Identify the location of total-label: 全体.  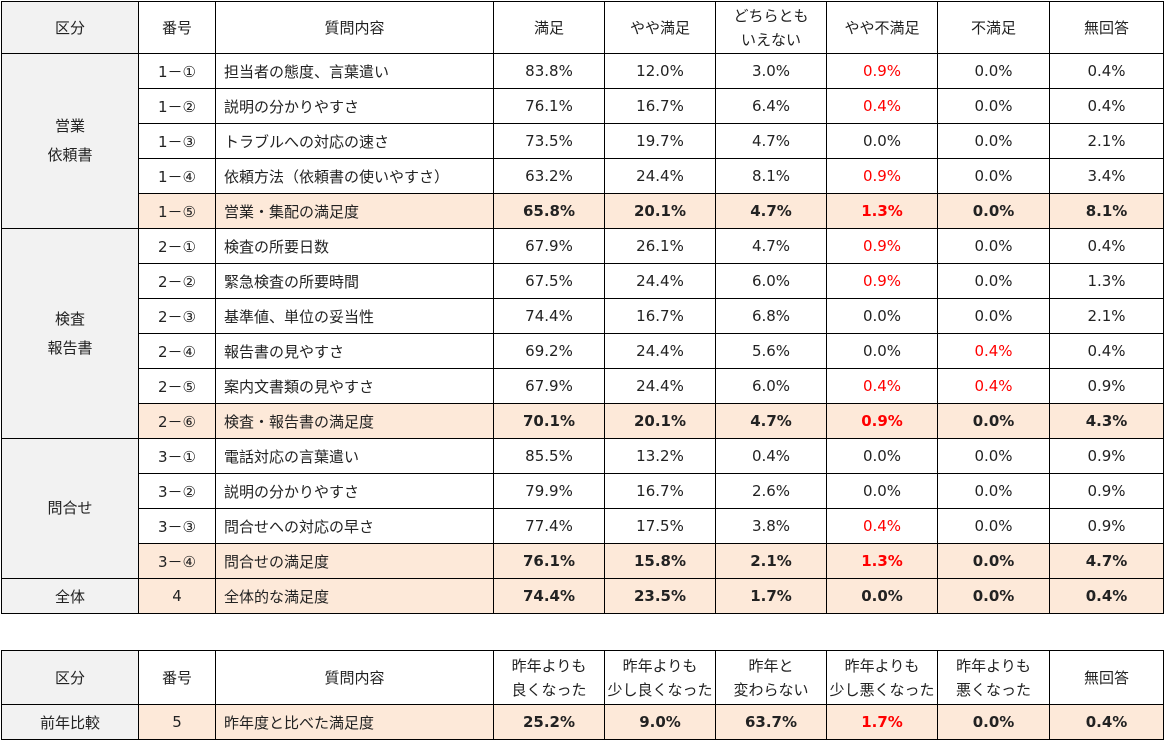
(70, 596).